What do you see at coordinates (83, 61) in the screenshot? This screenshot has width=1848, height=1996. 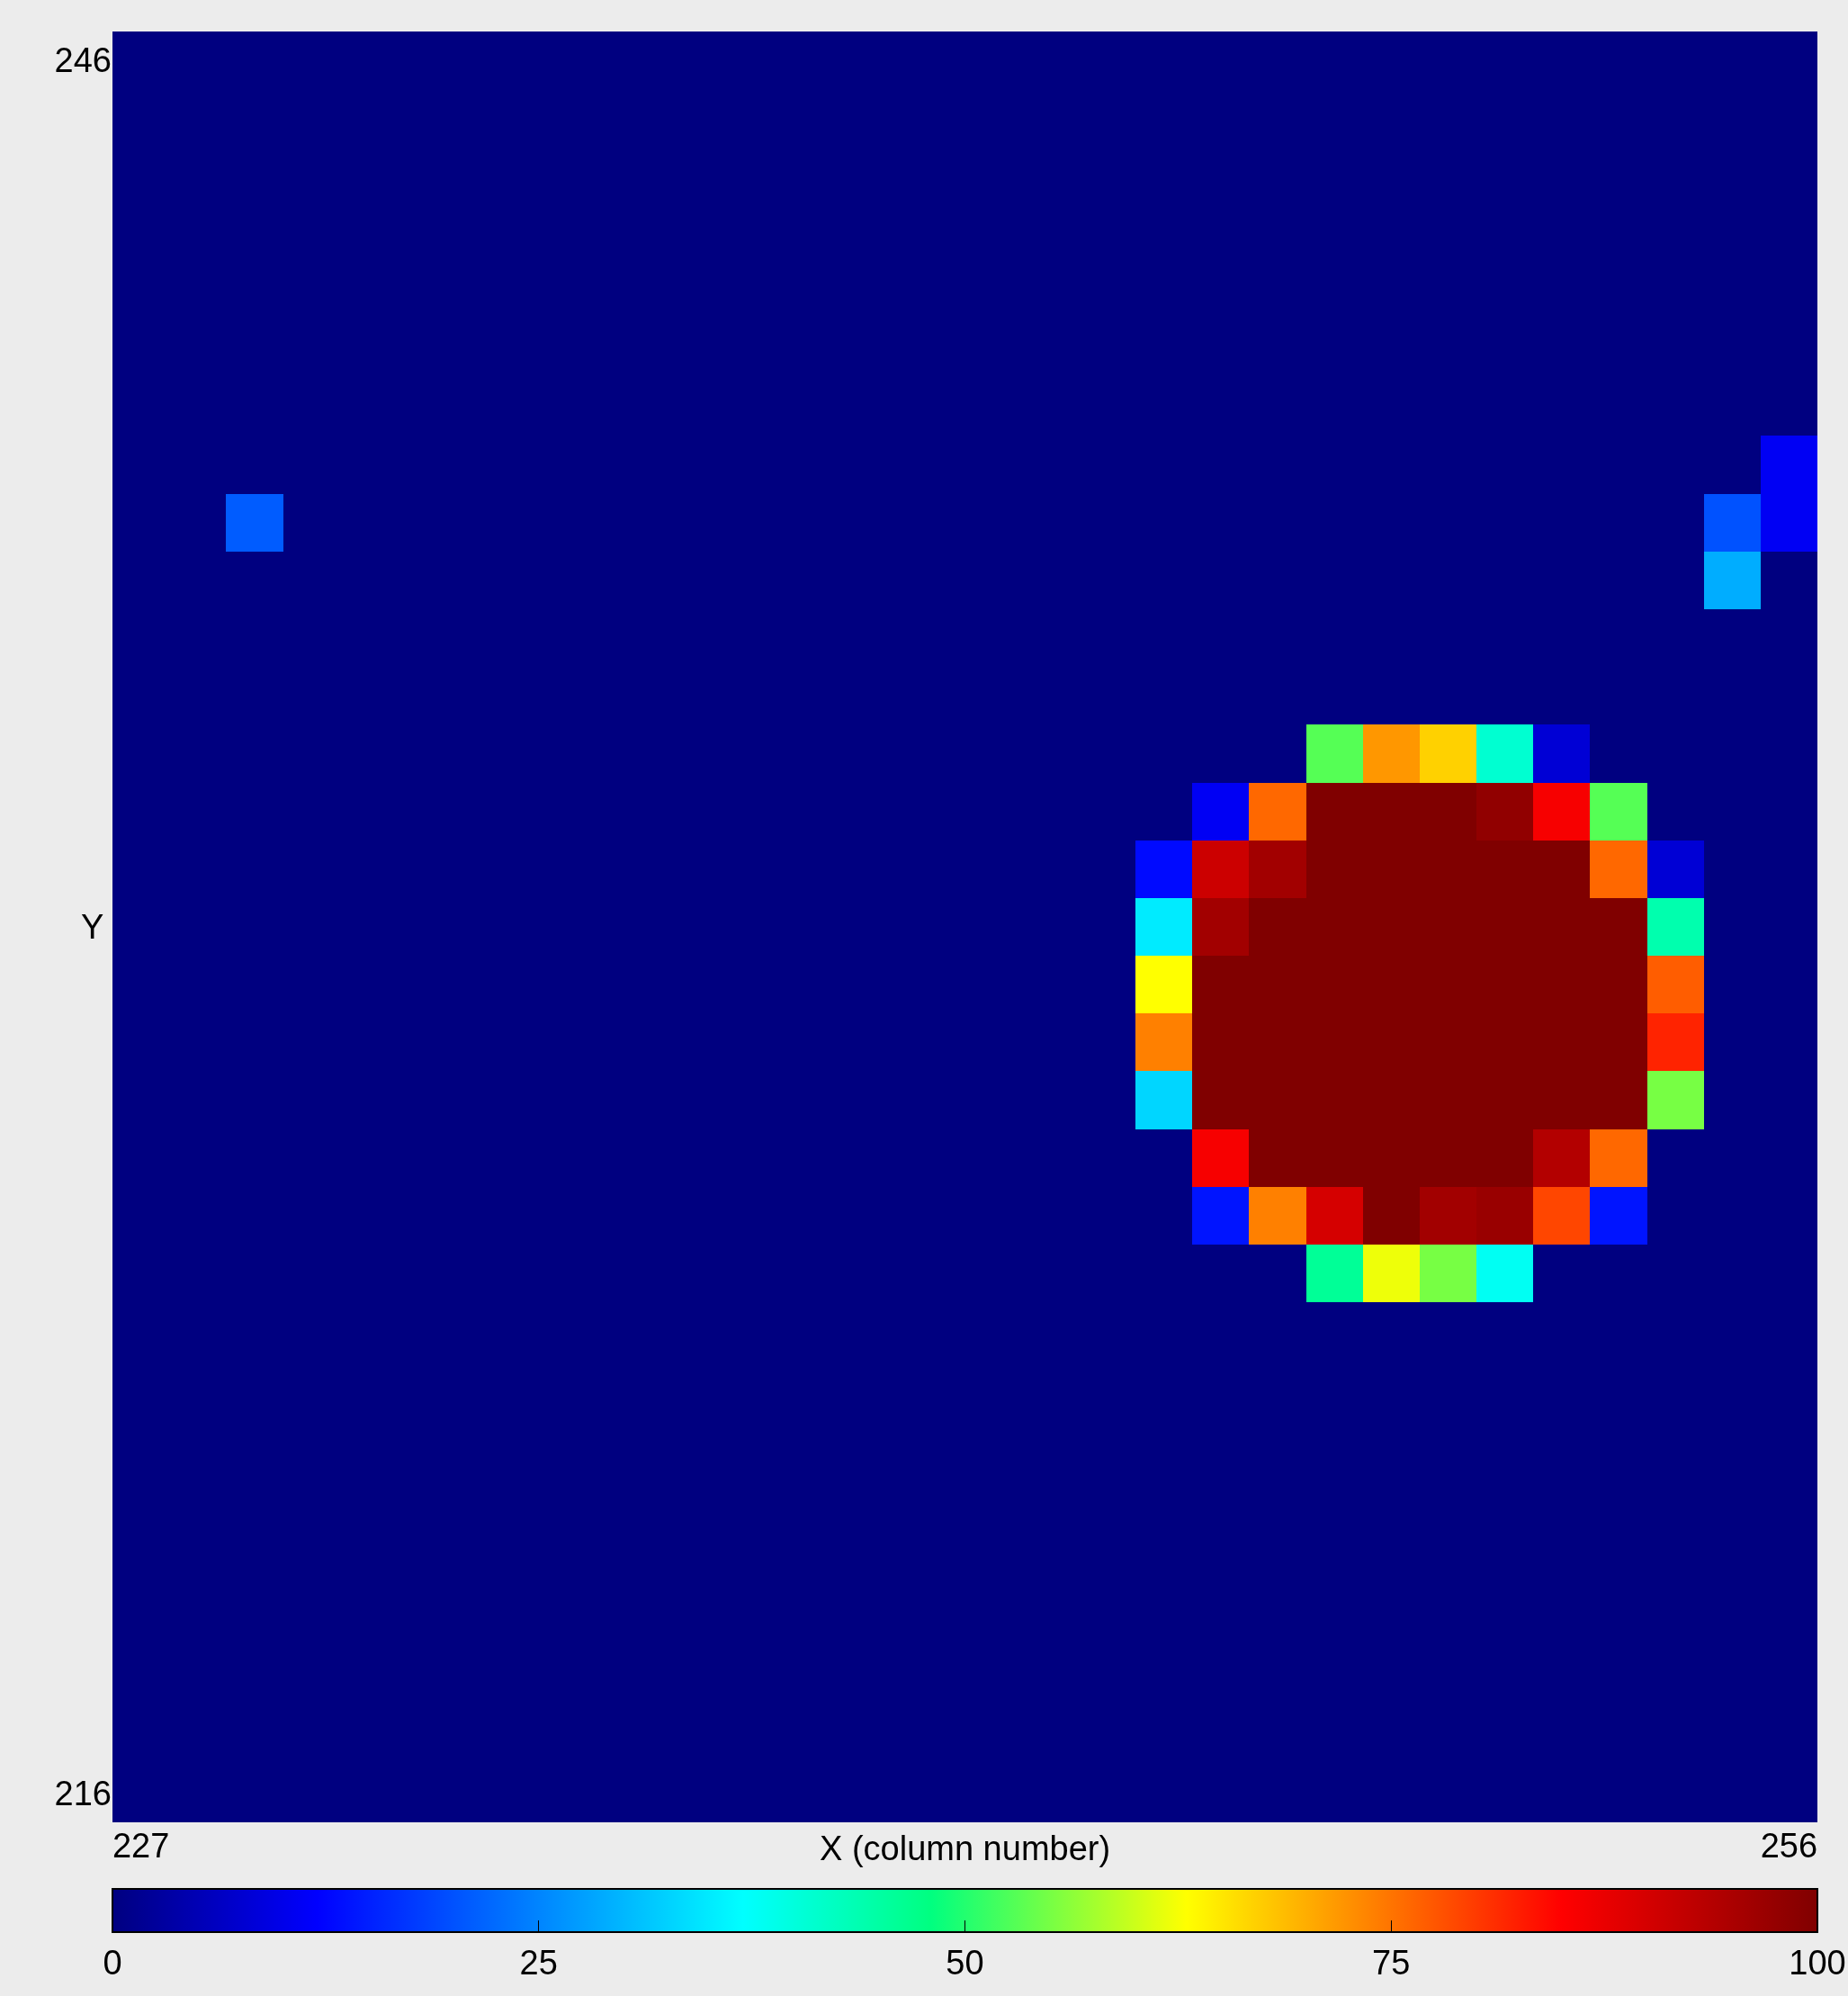 I see `y-tick-label: 246` at bounding box center [83, 61].